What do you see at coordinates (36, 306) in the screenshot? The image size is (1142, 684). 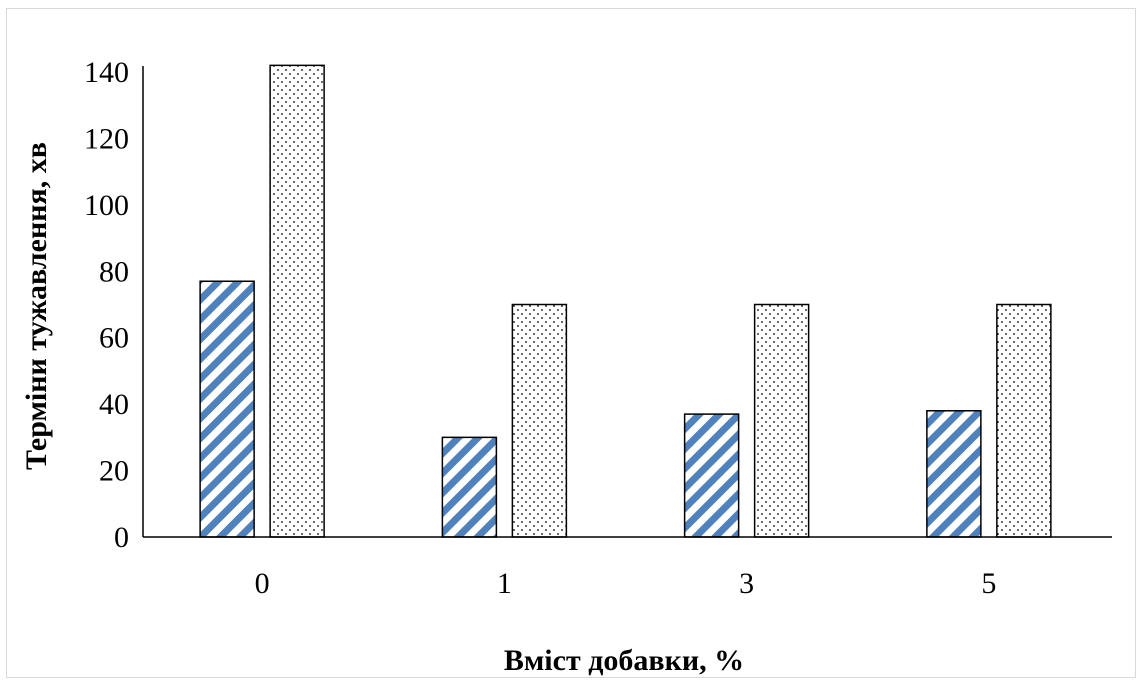 I see `y-axis-title: Терміни тужавлення, хв` at bounding box center [36, 306].